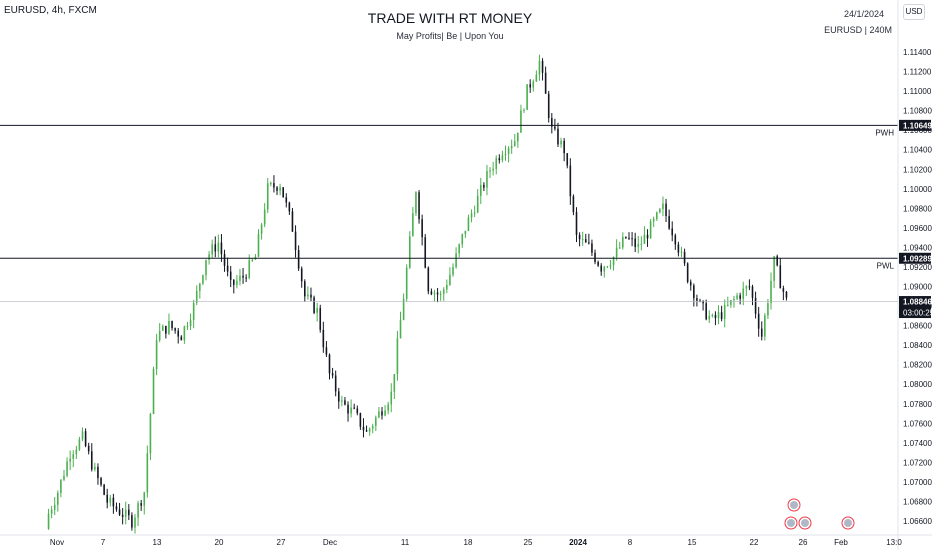 The width and height of the screenshot is (932, 550). I want to click on level-price-tag: 1.09289, so click(917, 258).